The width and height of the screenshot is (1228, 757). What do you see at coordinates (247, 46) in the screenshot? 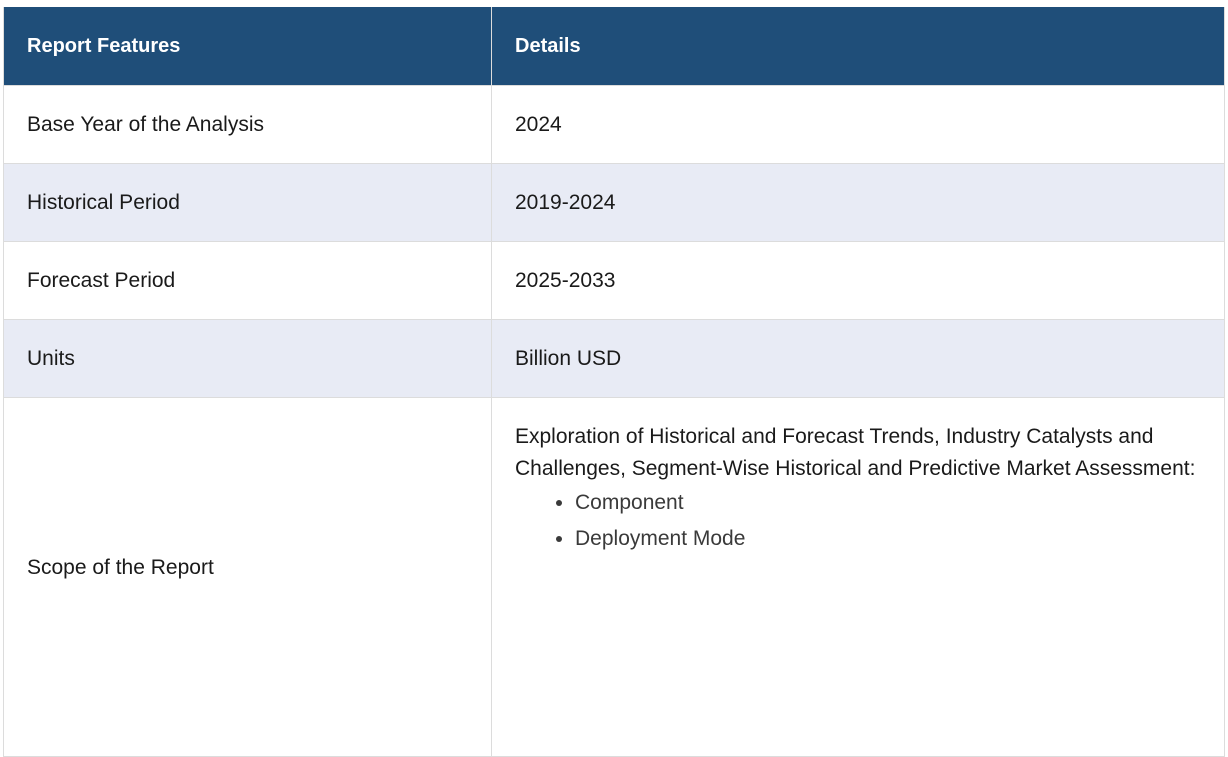
I see `header-report-features: Report Features` at bounding box center [247, 46].